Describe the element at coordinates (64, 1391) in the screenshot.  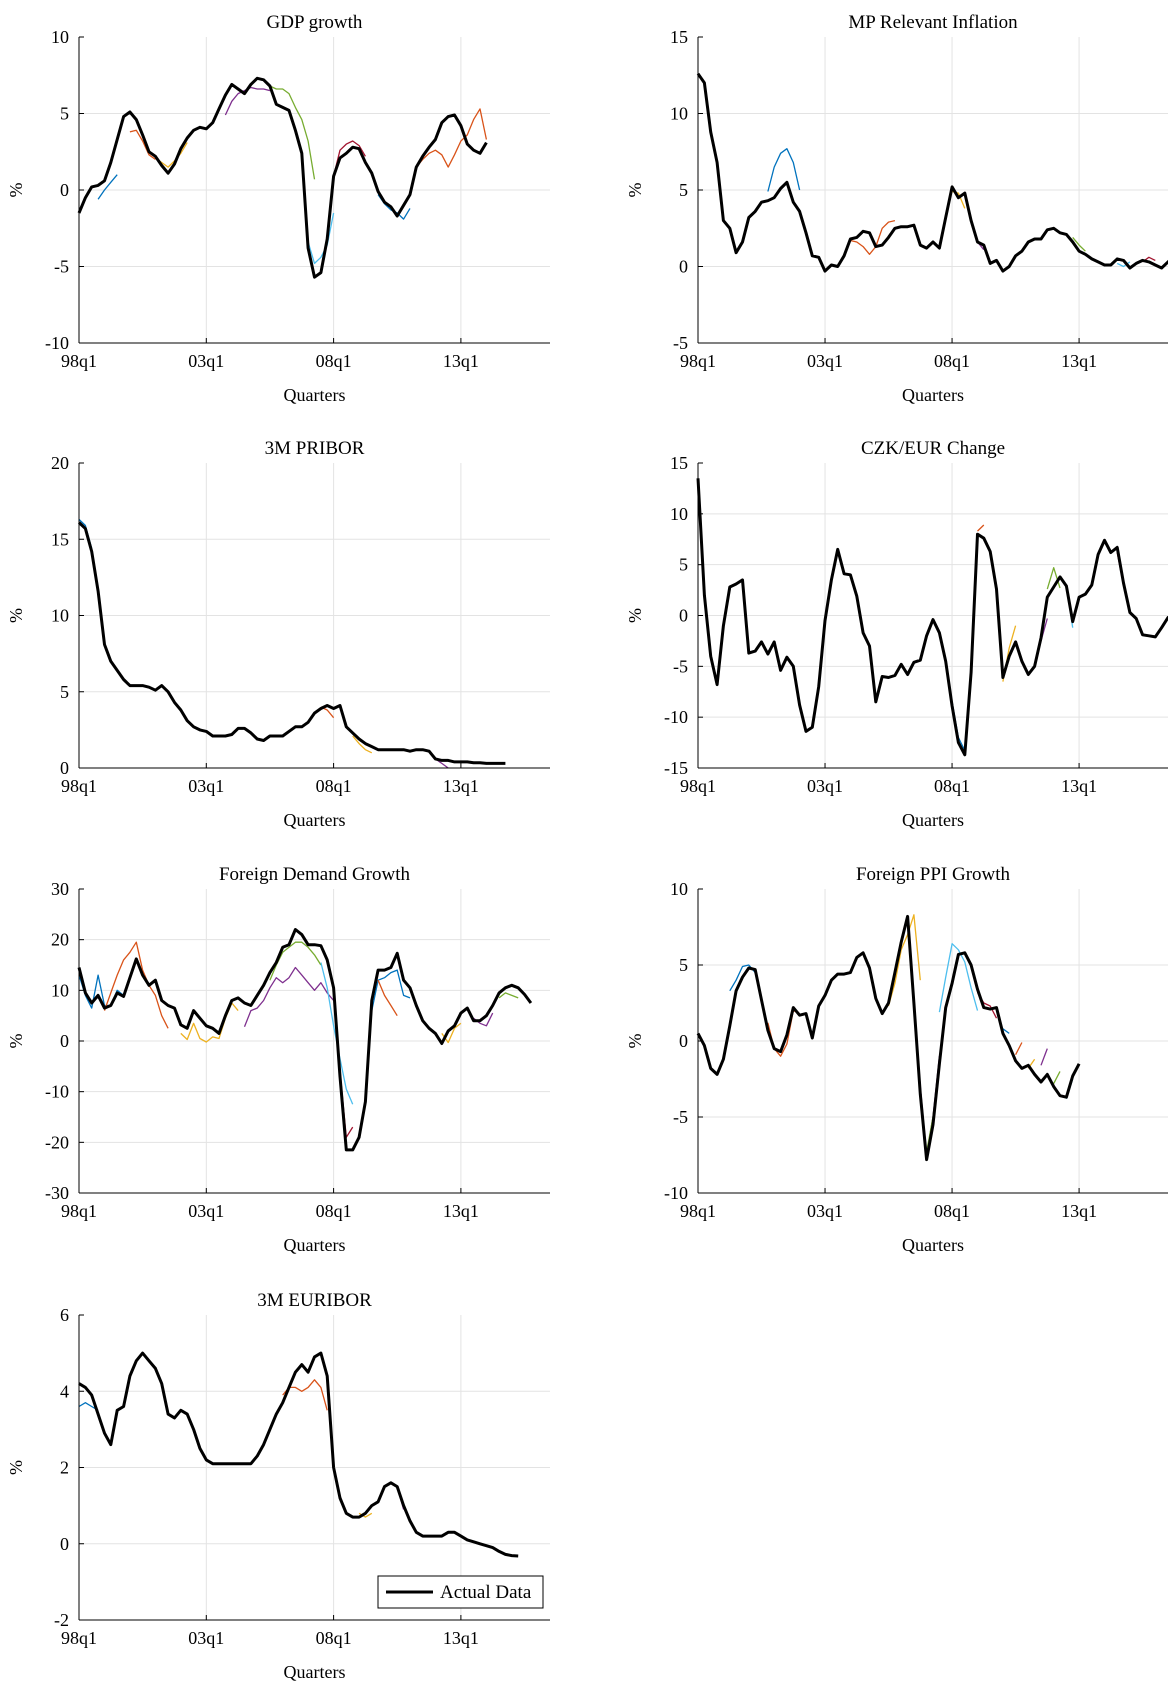
I see `y-tick-label: 4` at that location.